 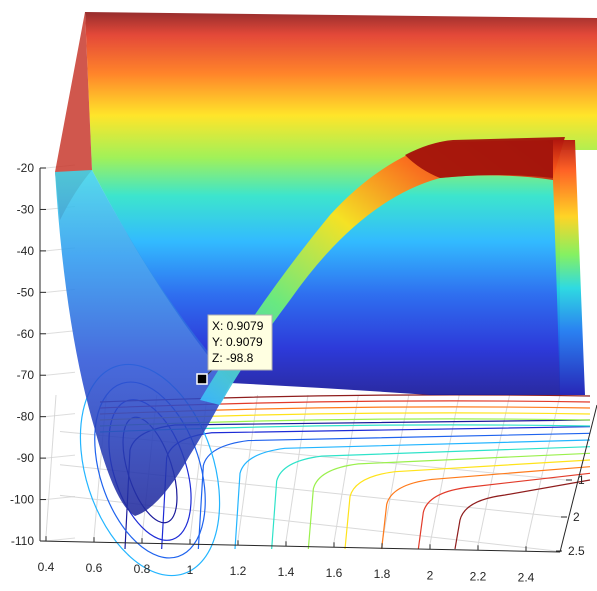 I want to click on x-tick-label: 2, so click(x=430, y=575).